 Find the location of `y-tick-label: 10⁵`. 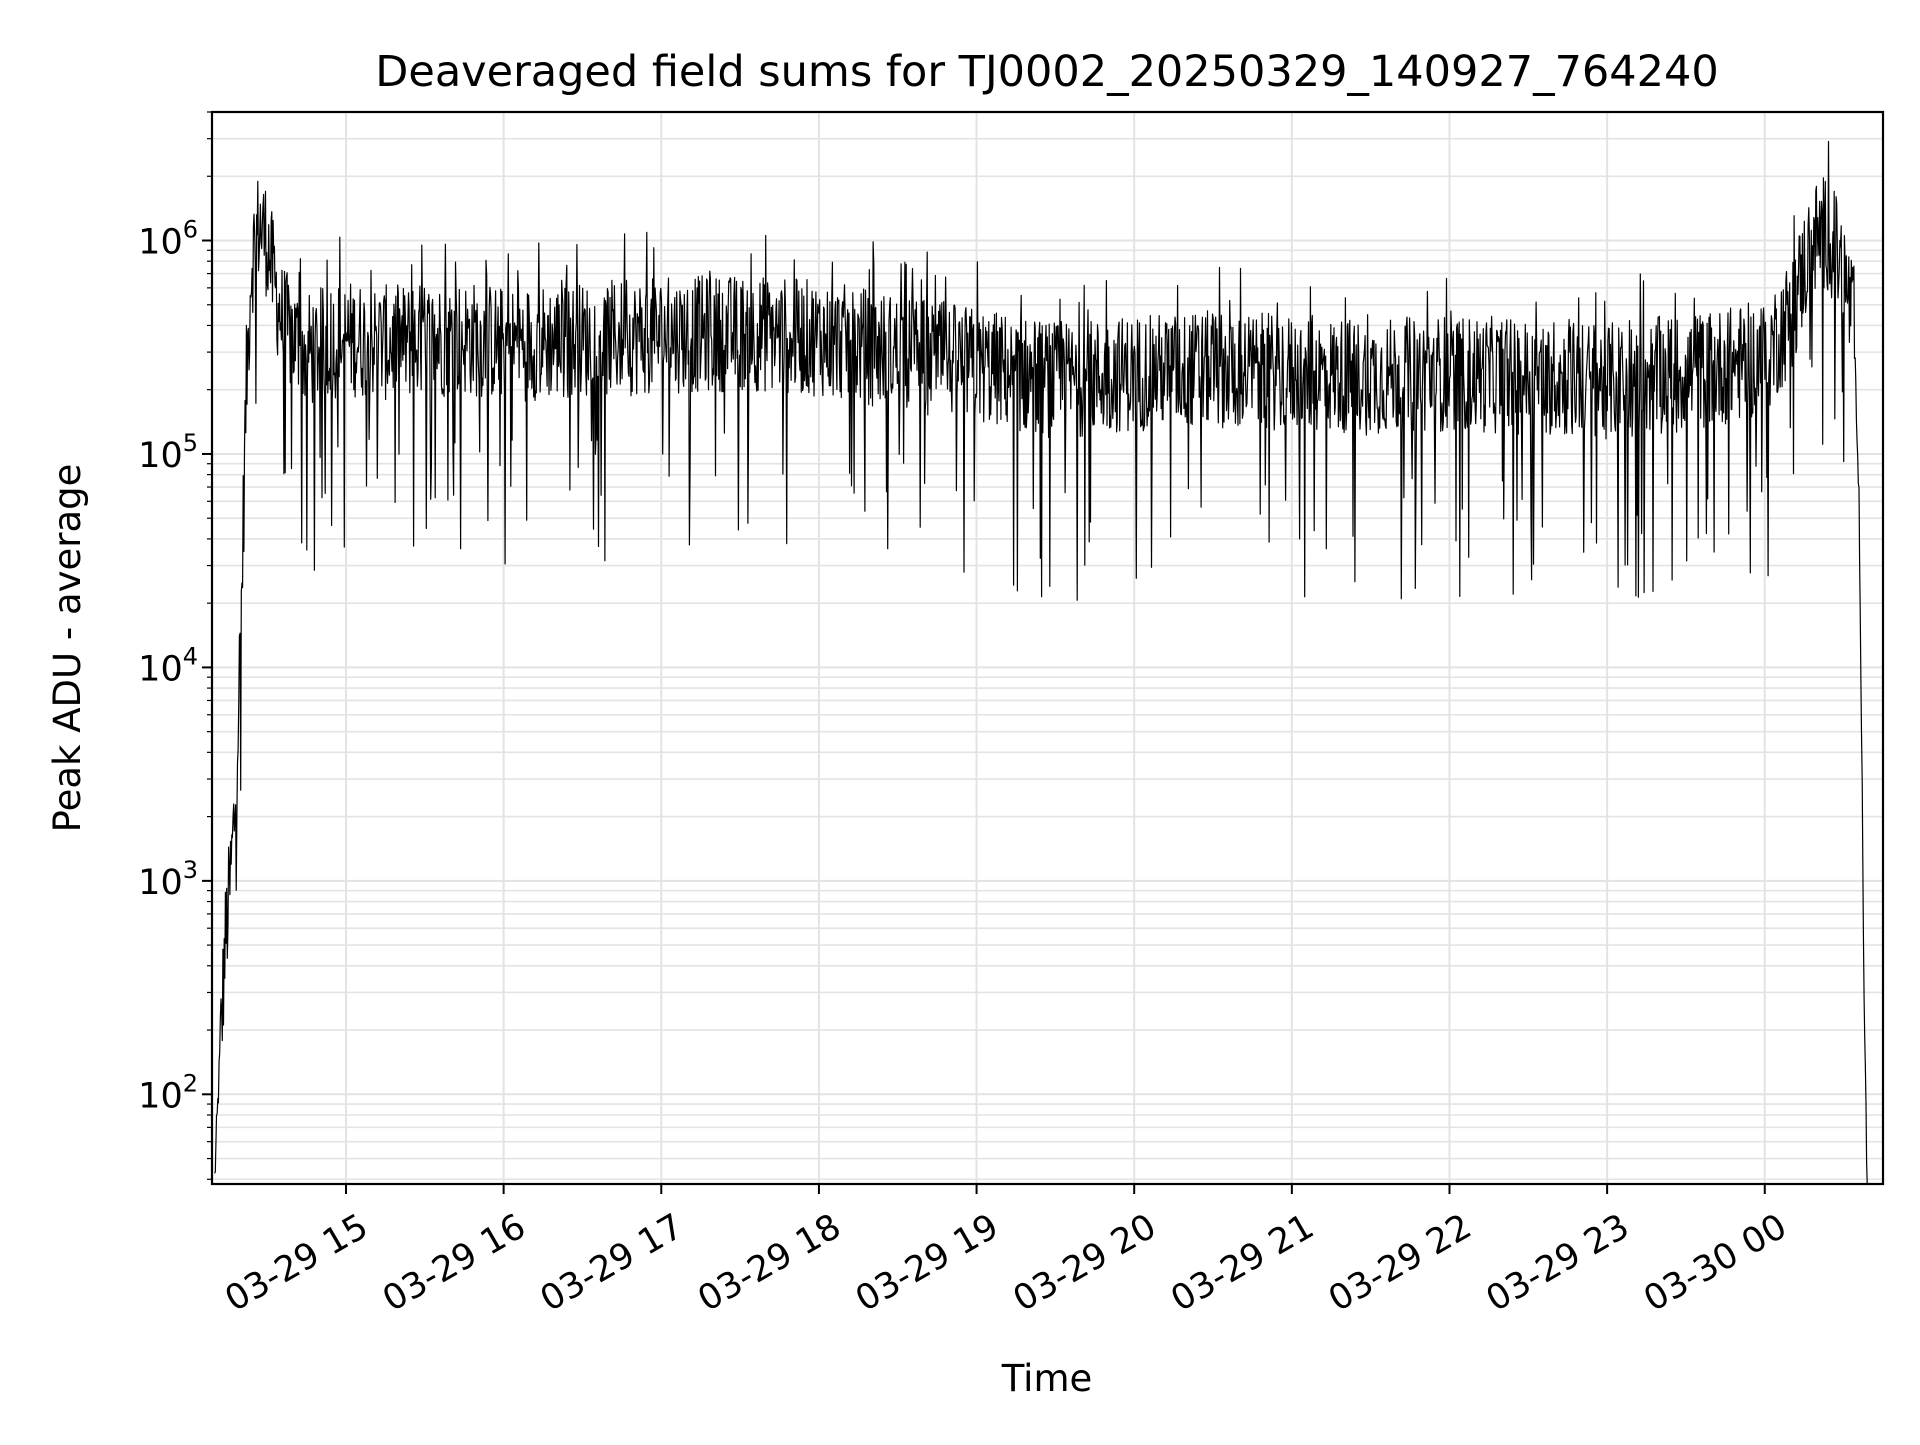

y-tick-label: 10⁵ is located at coordinates (168, 452).